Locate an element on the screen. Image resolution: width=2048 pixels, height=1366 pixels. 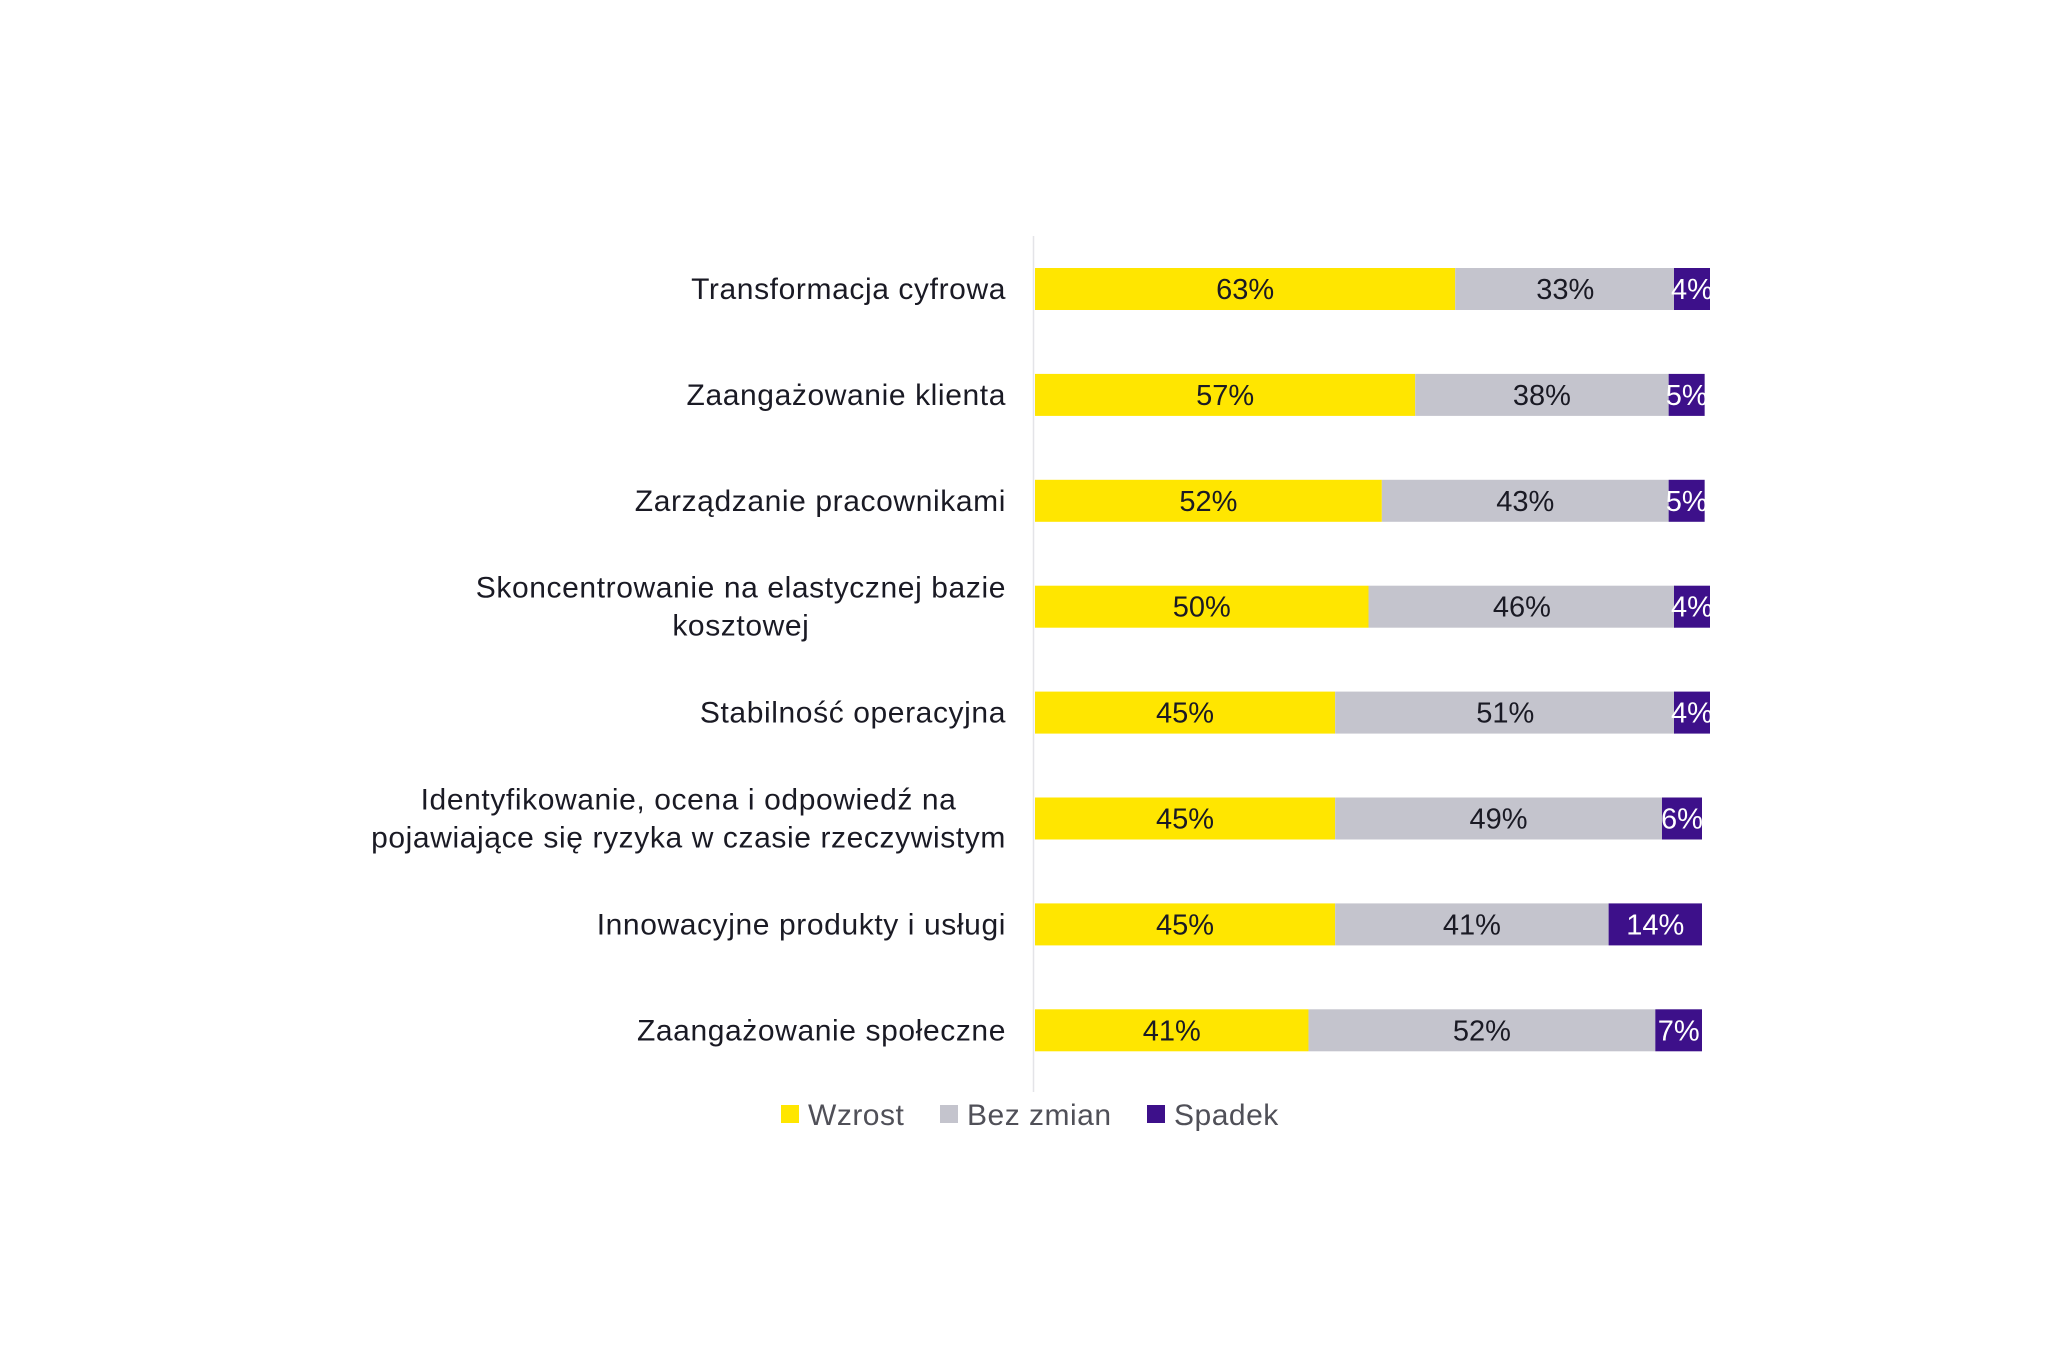
legend-label: Spadek is located at coordinates (1226, 1115).